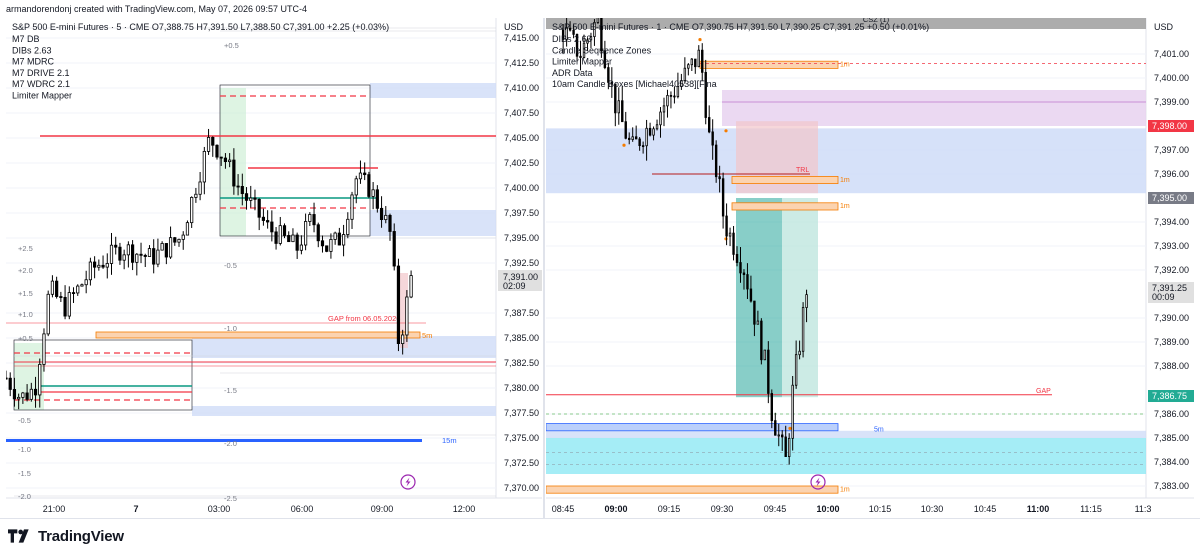  What do you see at coordinates (135, 509) in the screenshot?
I see `x-tick-label: 7` at bounding box center [135, 509].